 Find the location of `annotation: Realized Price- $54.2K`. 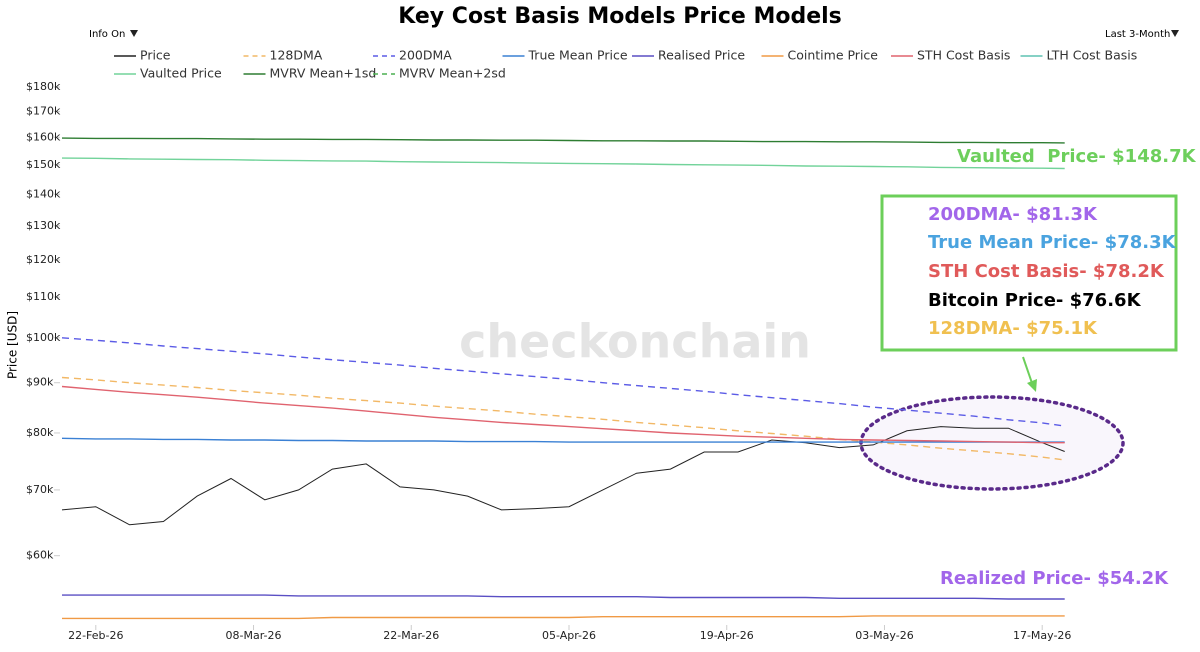

annotation: Realized Price- $54.2K is located at coordinates (1054, 578).